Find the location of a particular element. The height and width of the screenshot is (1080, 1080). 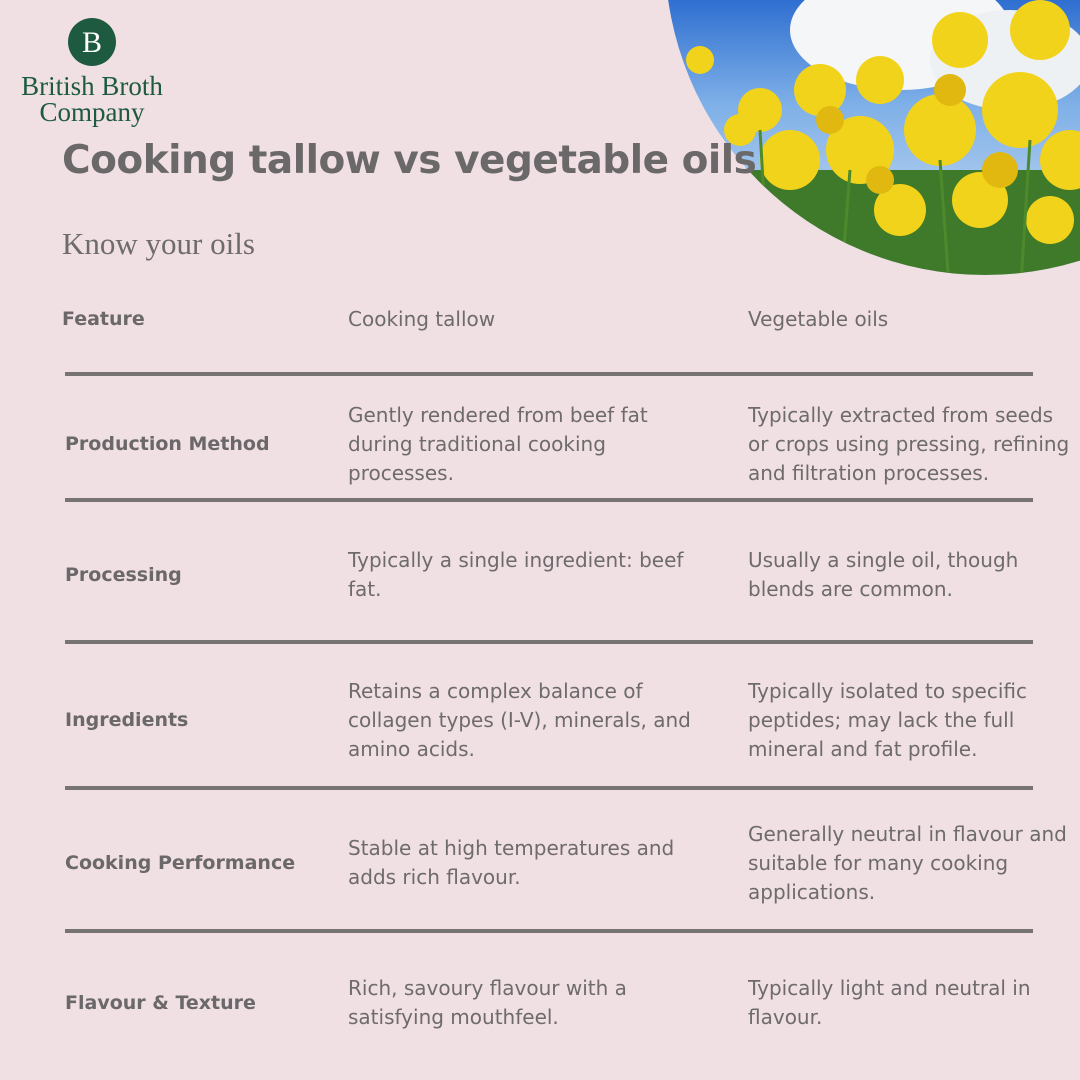

title: Cooking tallow vs vegetable oils is located at coordinates (409, 160).